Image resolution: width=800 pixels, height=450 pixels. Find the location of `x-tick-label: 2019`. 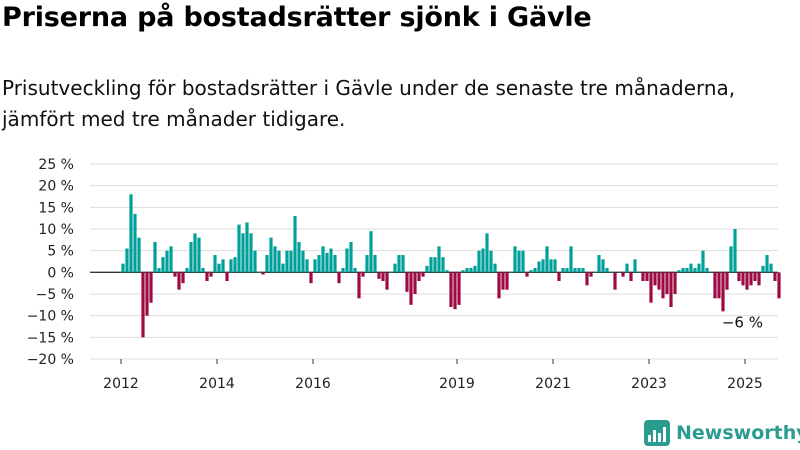

x-tick-label: 2019 is located at coordinates (457, 384).